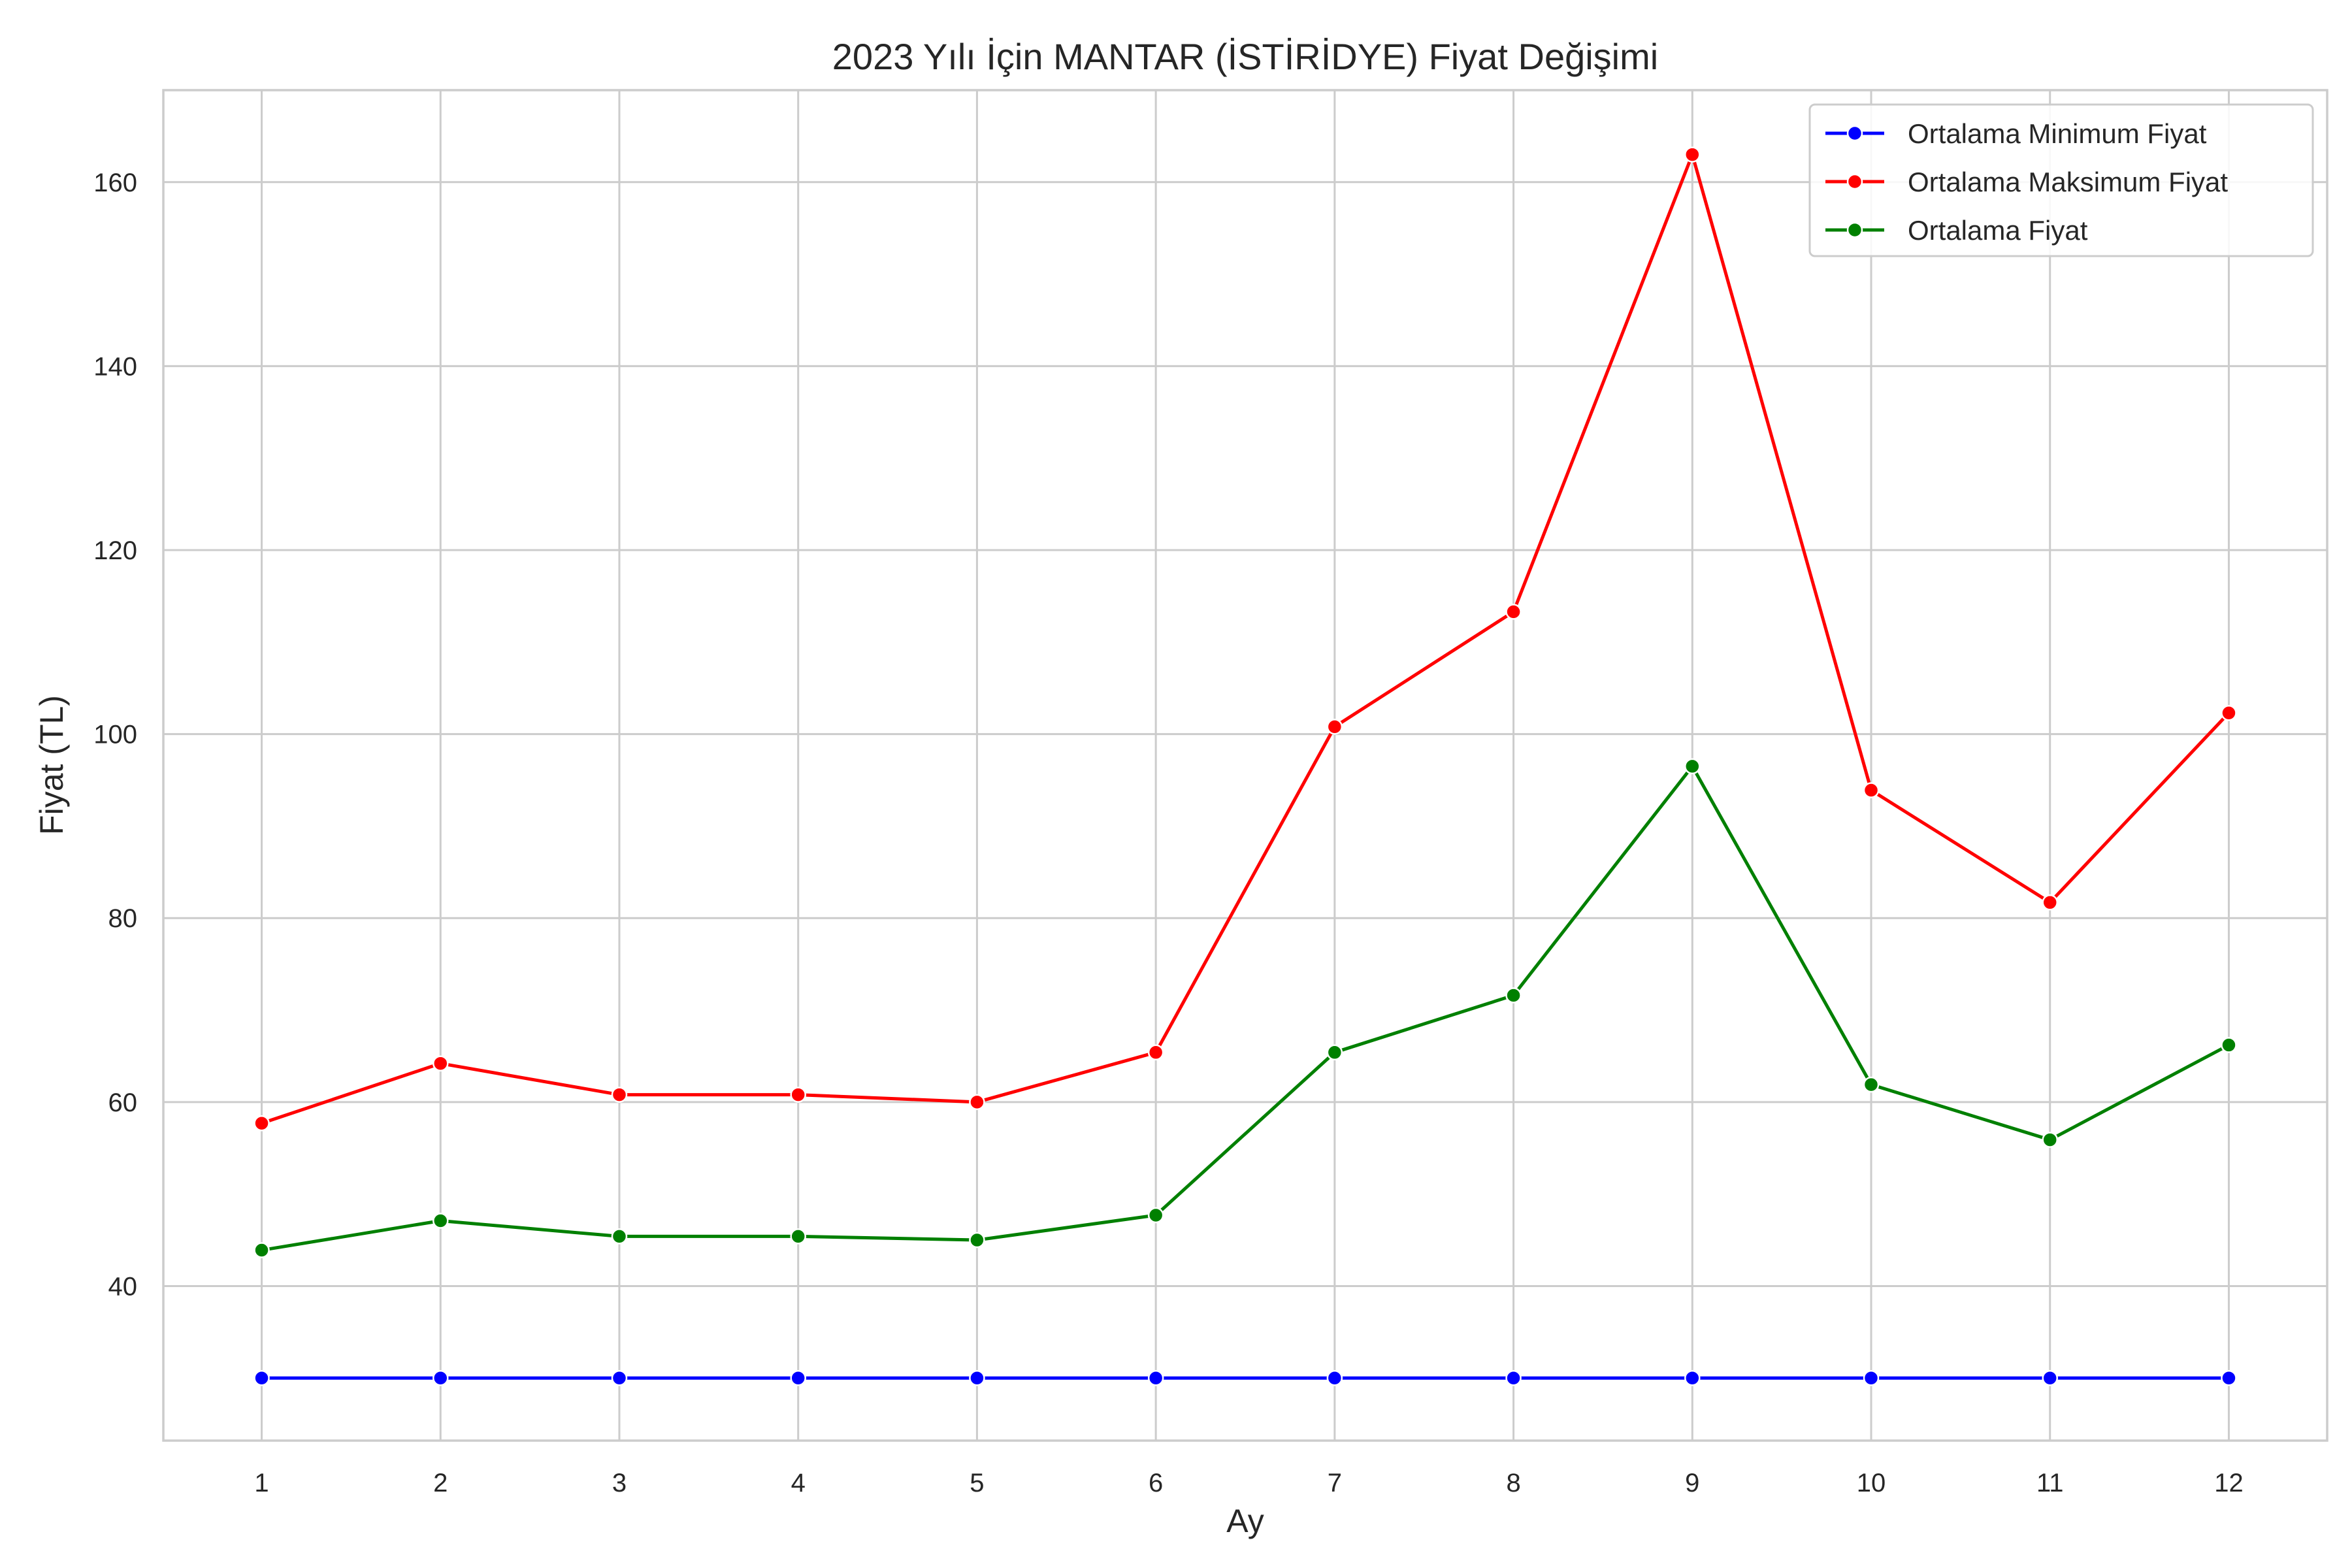  What do you see at coordinates (115, 366) in the screenshot?
I see `y-tick-label: 140` at bounding box center [115, 366].